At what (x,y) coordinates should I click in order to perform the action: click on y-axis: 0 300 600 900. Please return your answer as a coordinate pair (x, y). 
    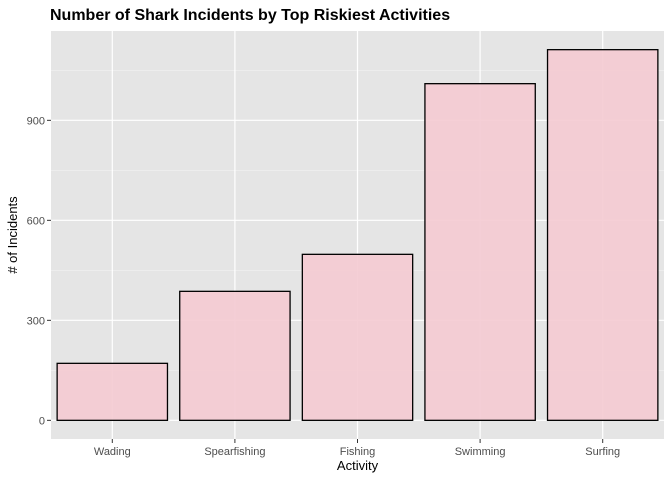
    Looking at the image, I should click on (39, 271).